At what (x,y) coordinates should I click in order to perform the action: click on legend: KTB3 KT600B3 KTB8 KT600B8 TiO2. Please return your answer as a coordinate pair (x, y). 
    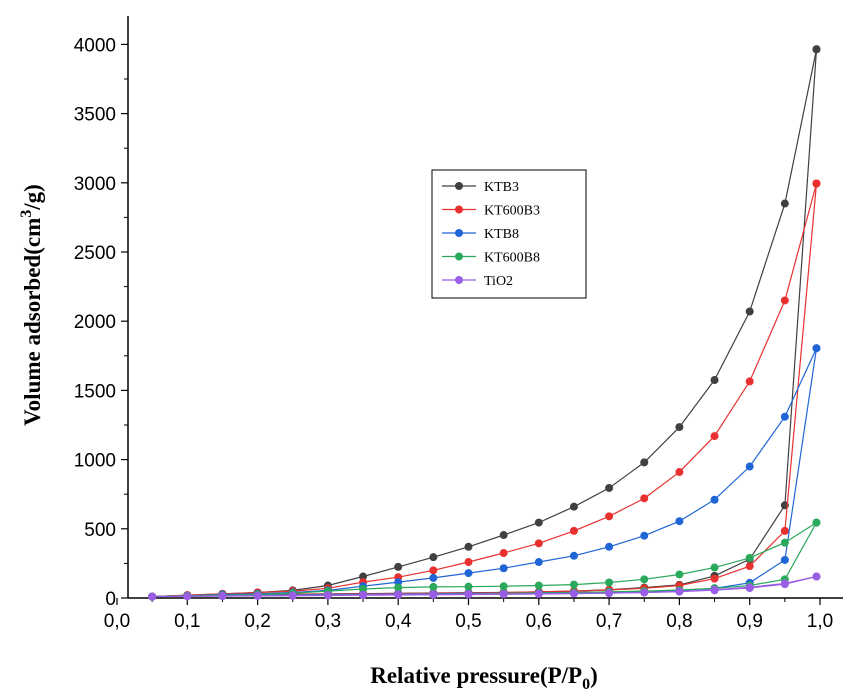
    Looking at the image, I should click on (509, 234).